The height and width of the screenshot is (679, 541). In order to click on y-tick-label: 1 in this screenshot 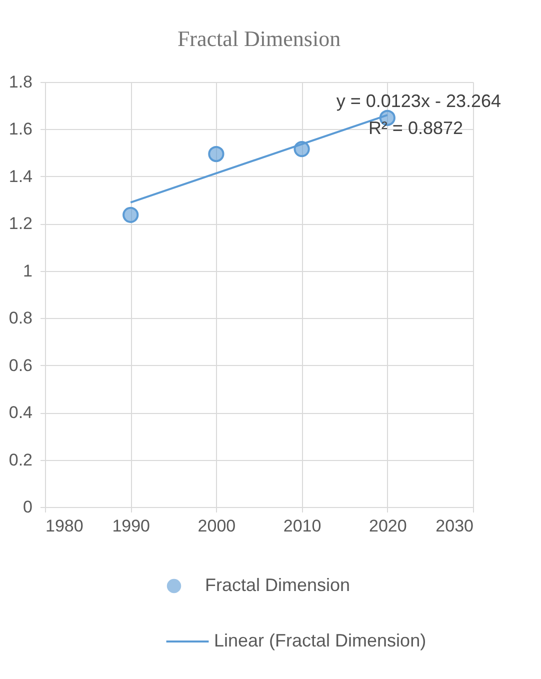, I will do `click(27, 270)`.